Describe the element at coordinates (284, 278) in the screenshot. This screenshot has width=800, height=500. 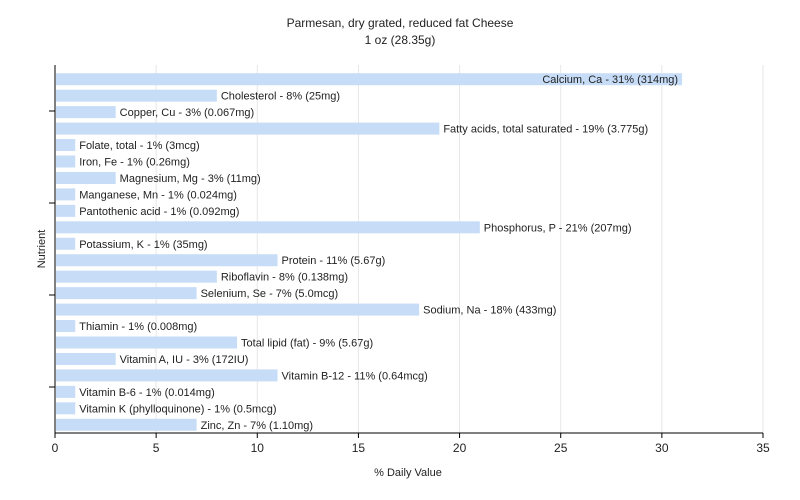
I see `bar-label: Riboflavin - 8% (0.138mg)` at that location.